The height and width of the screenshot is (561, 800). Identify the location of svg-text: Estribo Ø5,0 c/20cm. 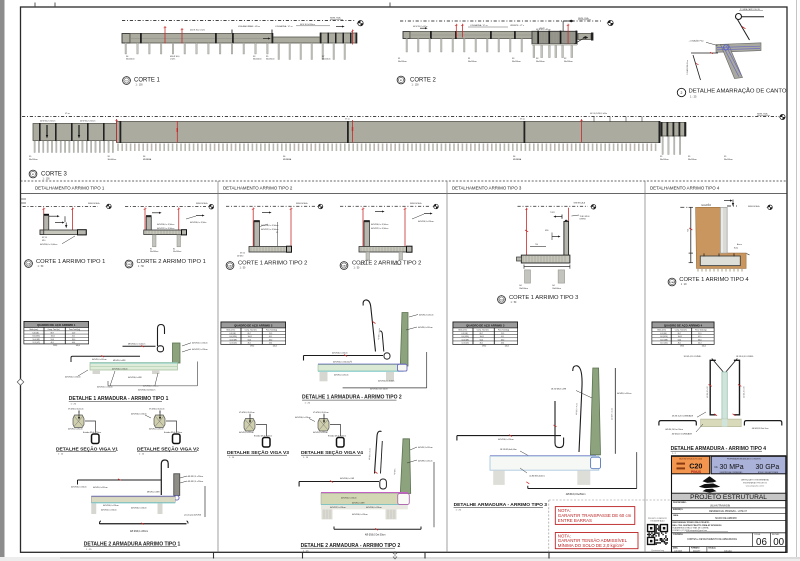
(337, 436).